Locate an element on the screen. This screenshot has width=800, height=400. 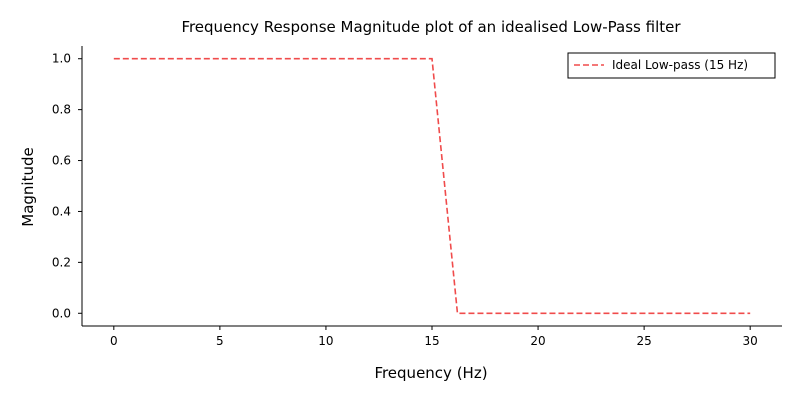
x-tick-label: 25 is located at coordinates (643, 341).